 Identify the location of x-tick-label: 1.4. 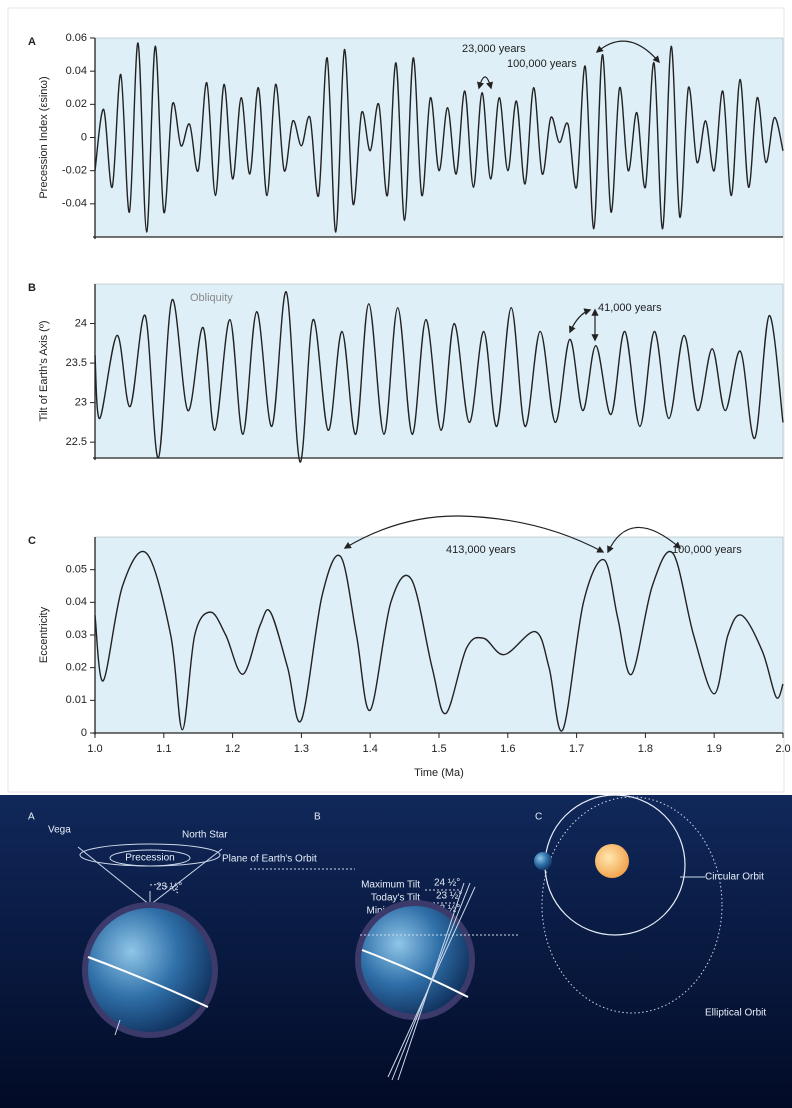
(370, 749).